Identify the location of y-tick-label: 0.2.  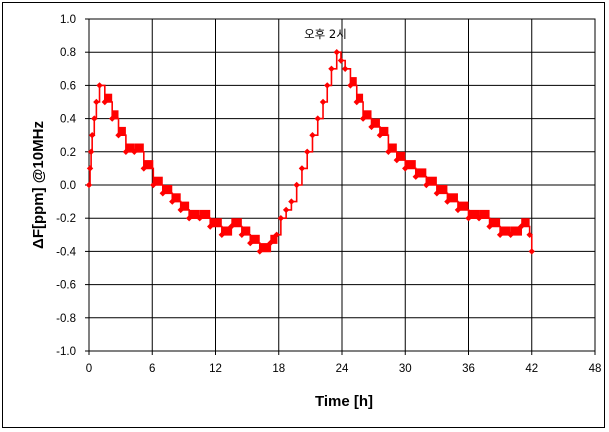
(68, 153).